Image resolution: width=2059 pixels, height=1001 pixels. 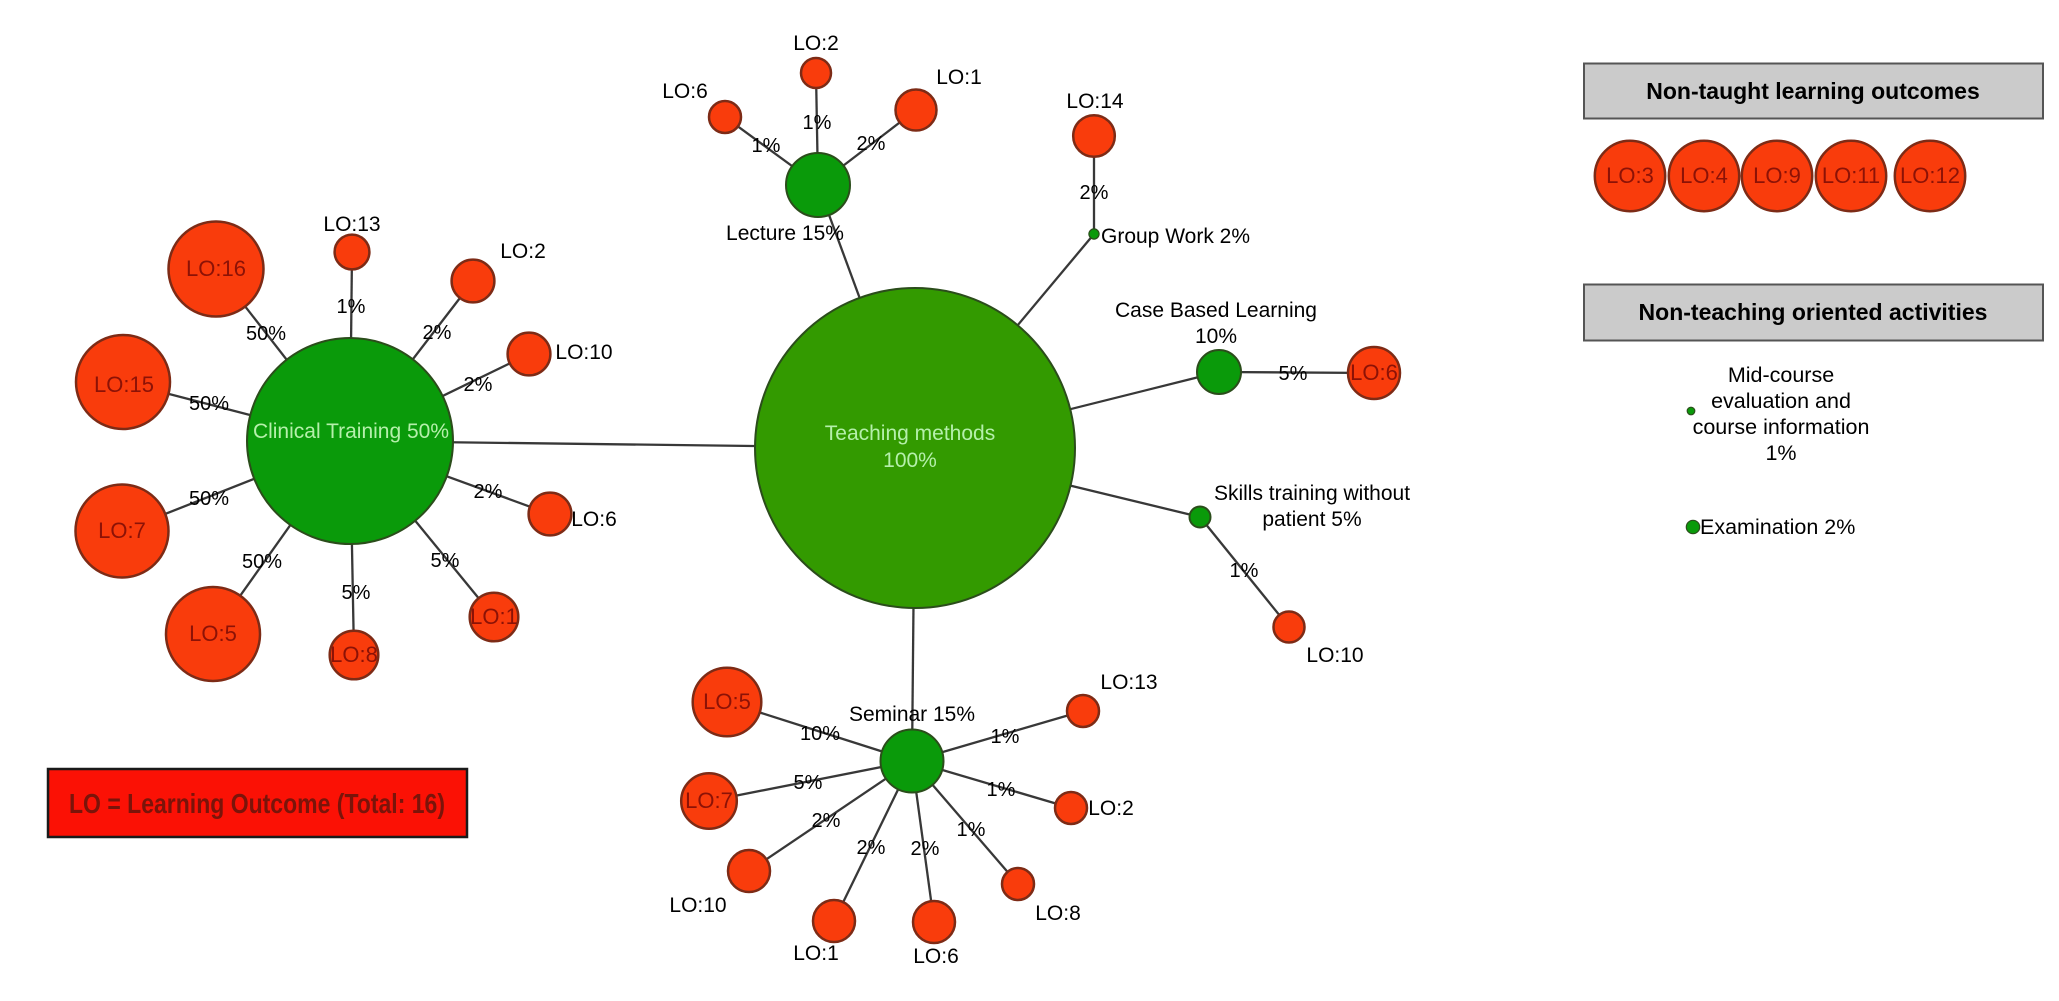 What do you see at coordinates (910, 433) in the screenshot?
I see `svg-text: Teaching methods` at bounding box center [910, 433].